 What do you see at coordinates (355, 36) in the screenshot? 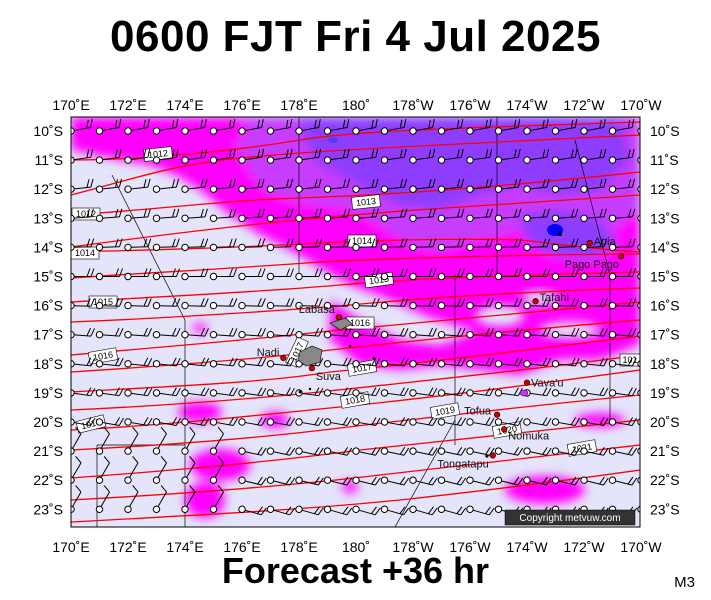
I see `page-title: 0600 FJT Fri 4 Jul 2025` at bounding box center [355, 36].